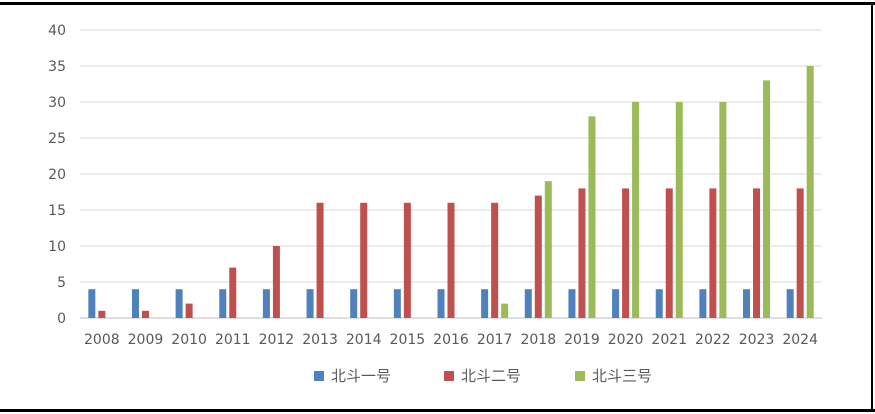  I want to click on x-tick-label: 2018, so click(538, 340).